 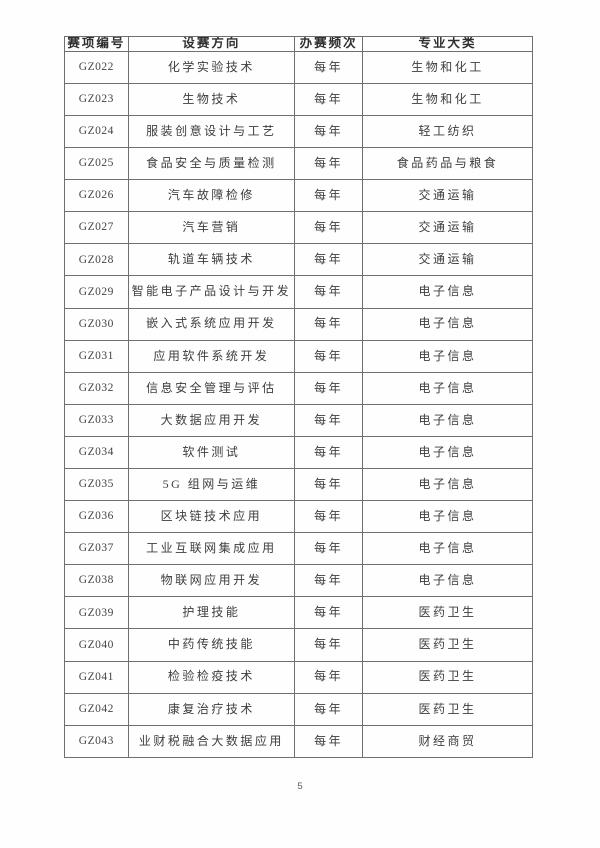 I want to click on table-cell: GZ022, so click(x=96, y=67).